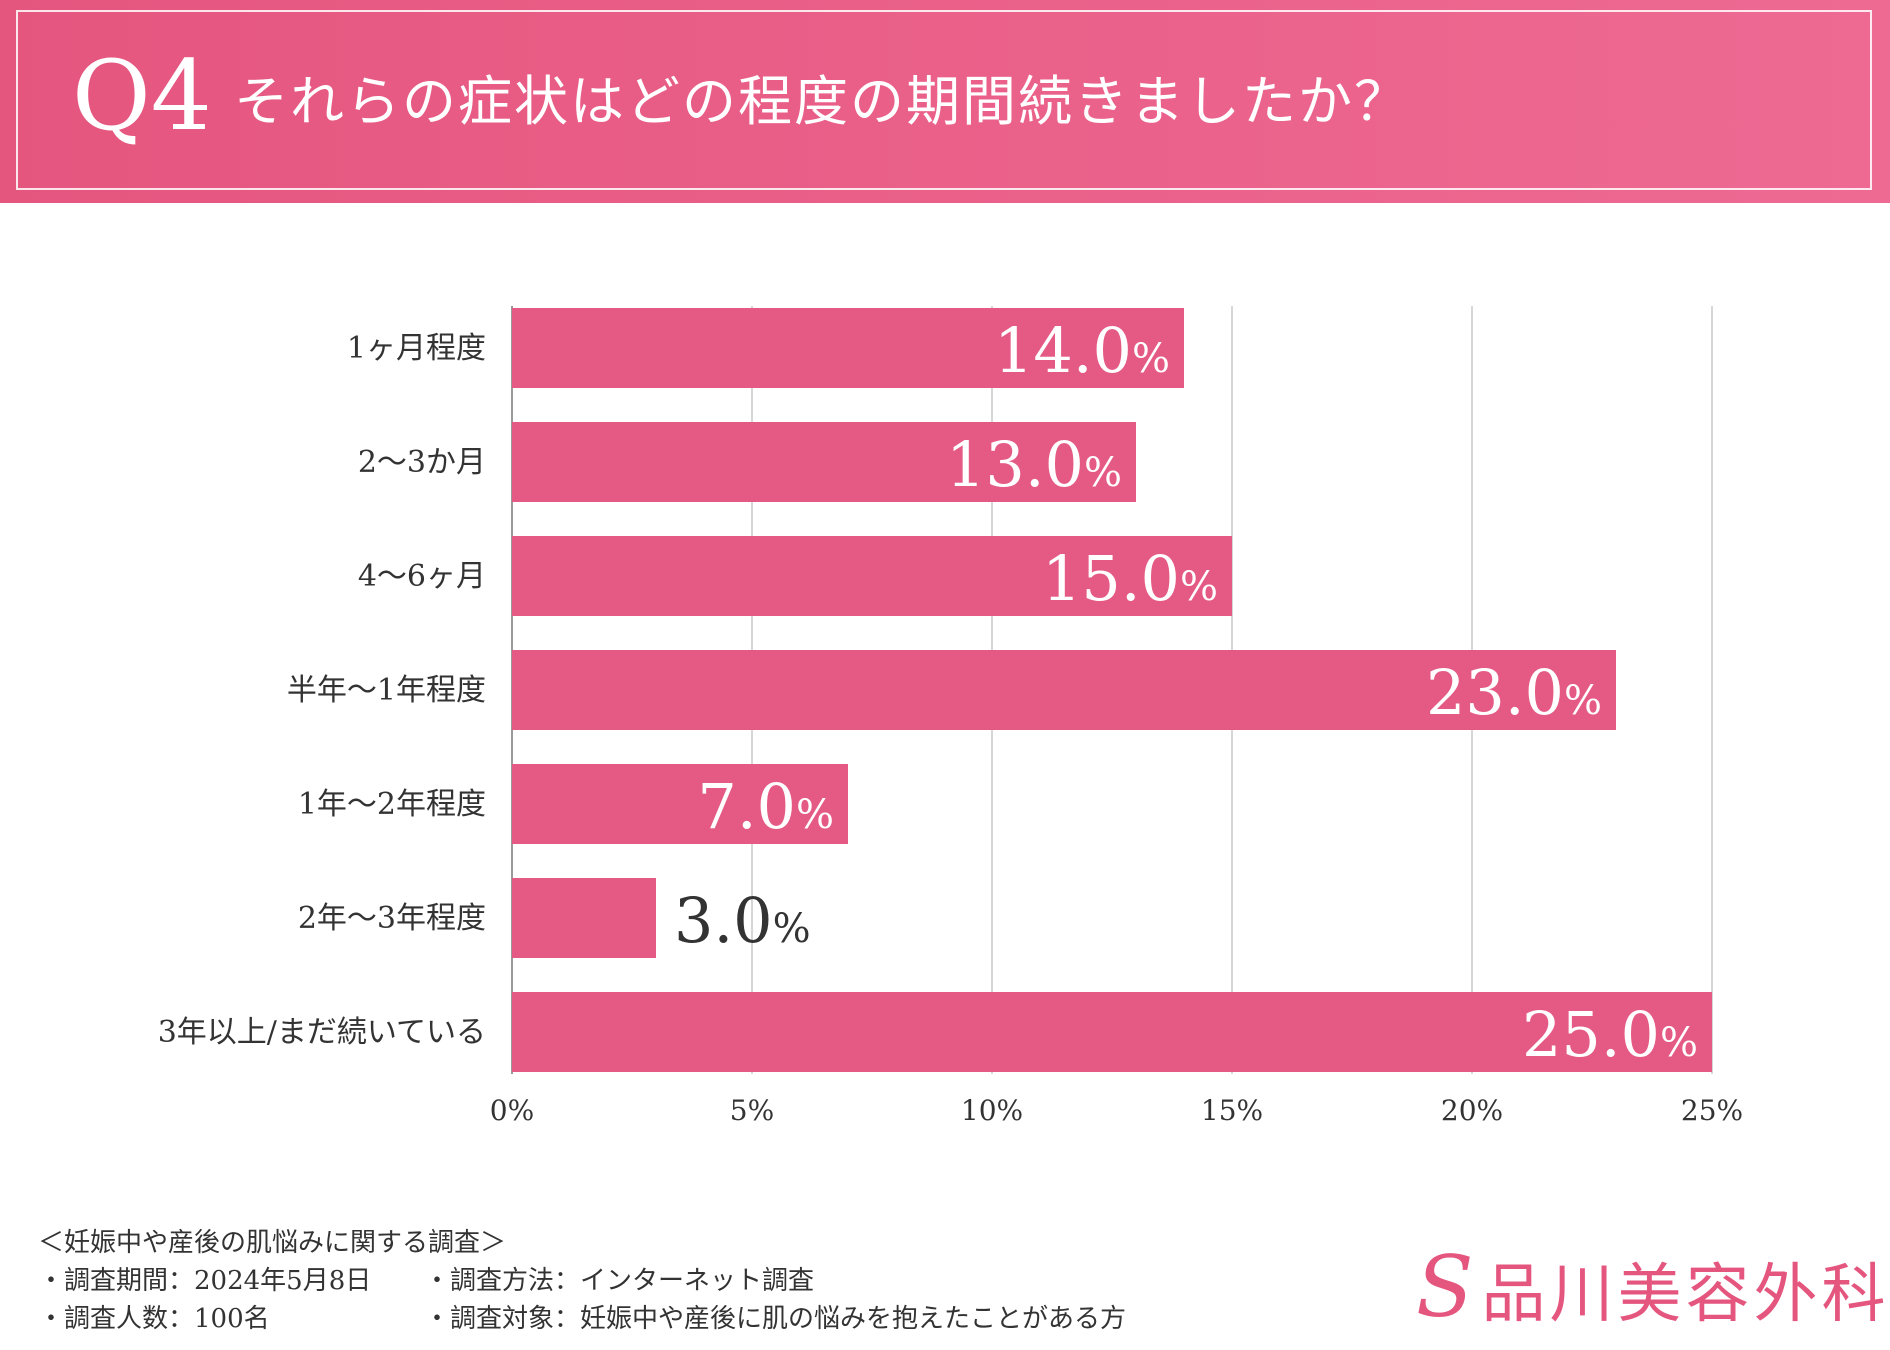  I want to click on x-tick-label: 0%, so click(512, 1110).